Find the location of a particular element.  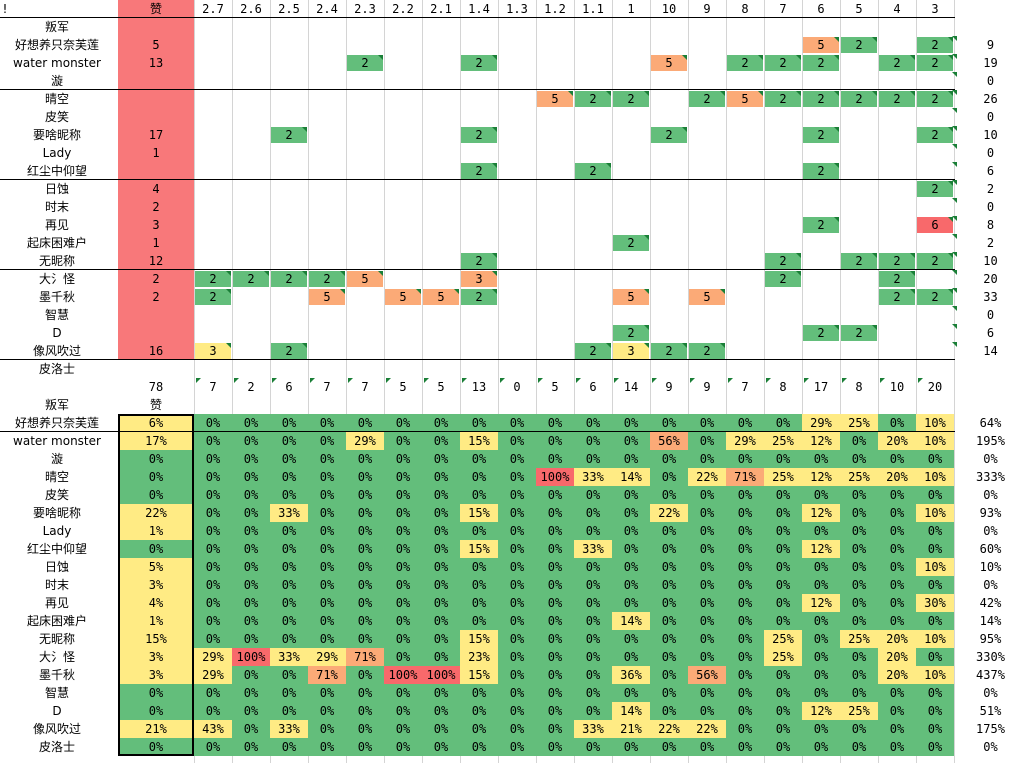

percent-cell: 20% is located at coordinates (897, 441).